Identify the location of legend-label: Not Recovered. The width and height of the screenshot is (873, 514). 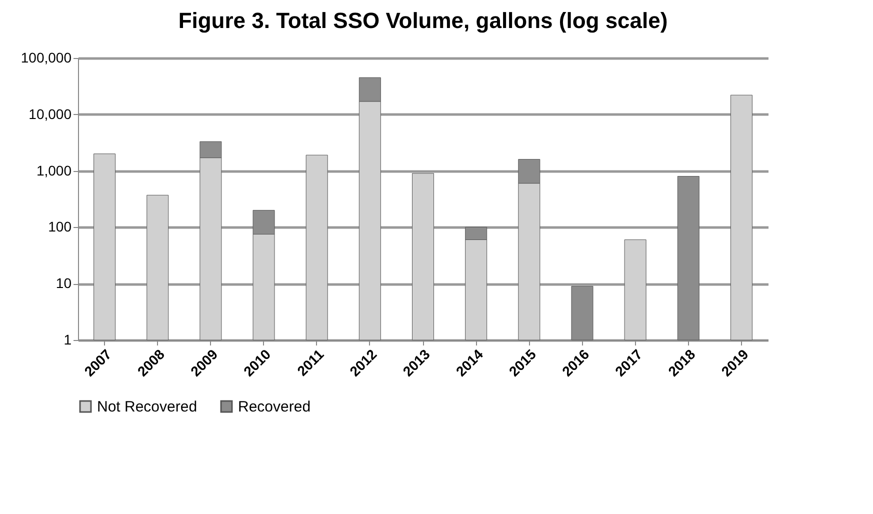
(147, 407).